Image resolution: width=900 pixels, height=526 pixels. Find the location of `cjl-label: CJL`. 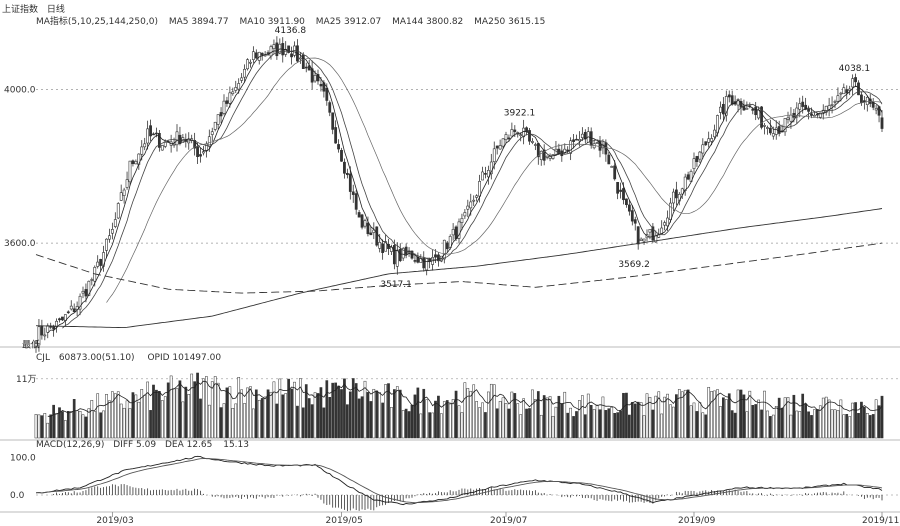

cjl-label: CJL is located at coordinates (43, 358).